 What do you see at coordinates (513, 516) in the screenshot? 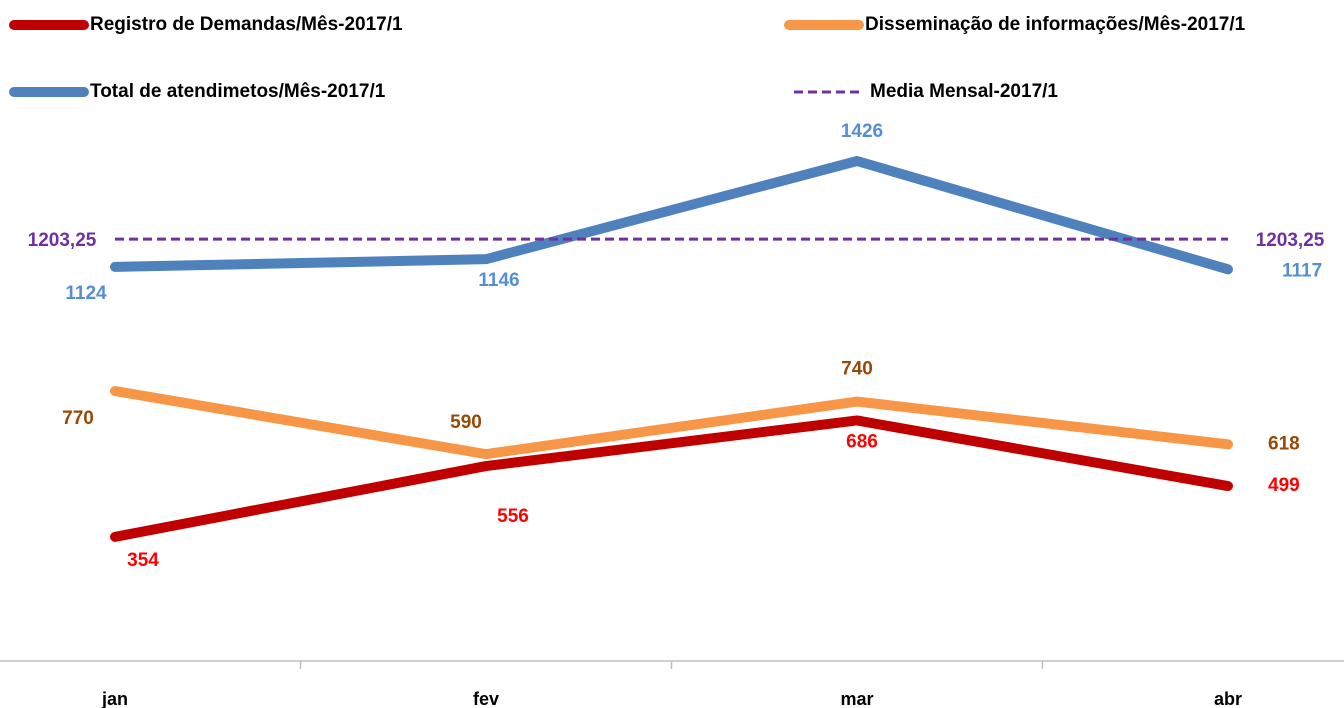
I see `data-label: 556` at bounding box center [513, 516].